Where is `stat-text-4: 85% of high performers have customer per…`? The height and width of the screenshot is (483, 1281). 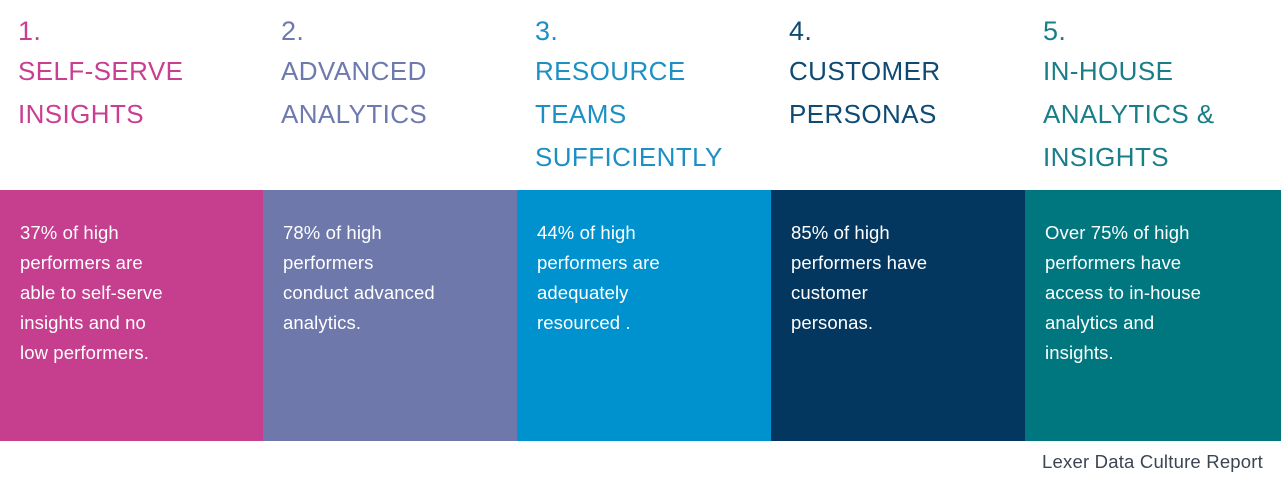
stat-text-4: 85% of high performers have customer per… is located at coordinates (859, 277).